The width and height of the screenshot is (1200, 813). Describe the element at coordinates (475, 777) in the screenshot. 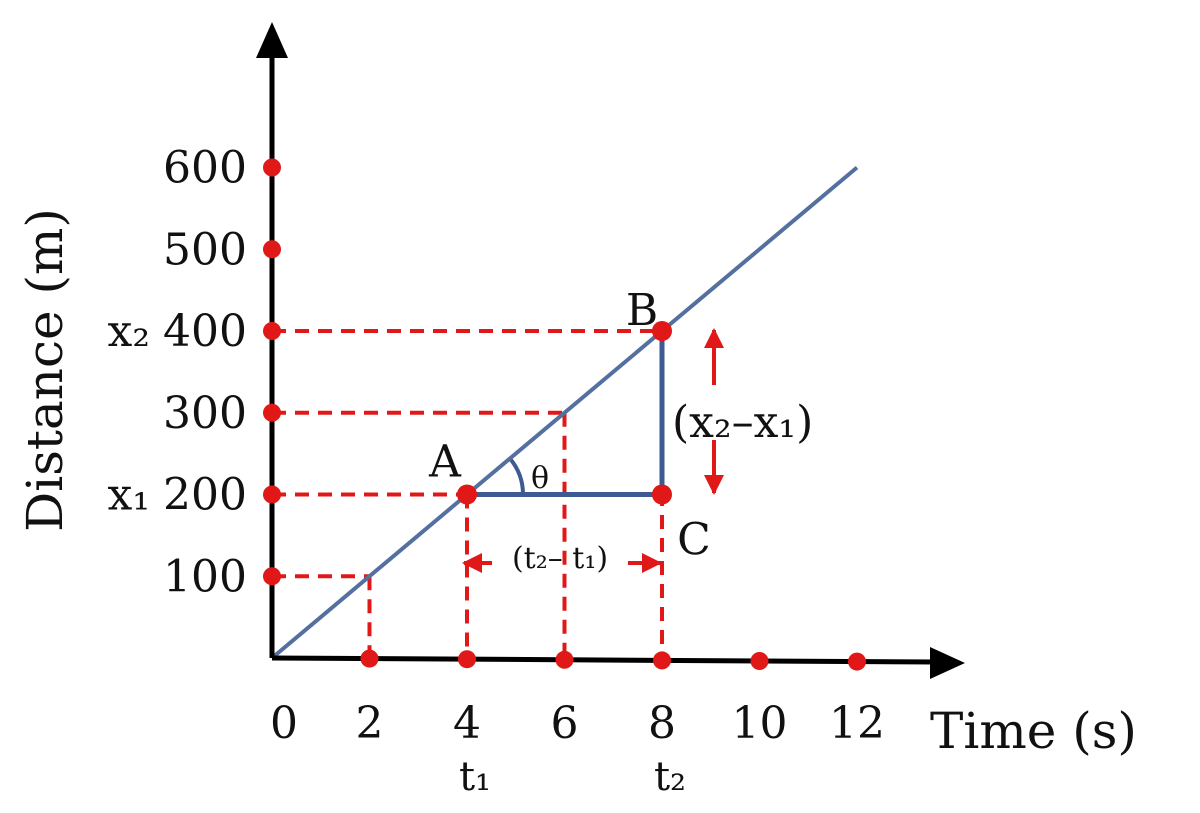

I see `x-sublabel: t₁` at that location.